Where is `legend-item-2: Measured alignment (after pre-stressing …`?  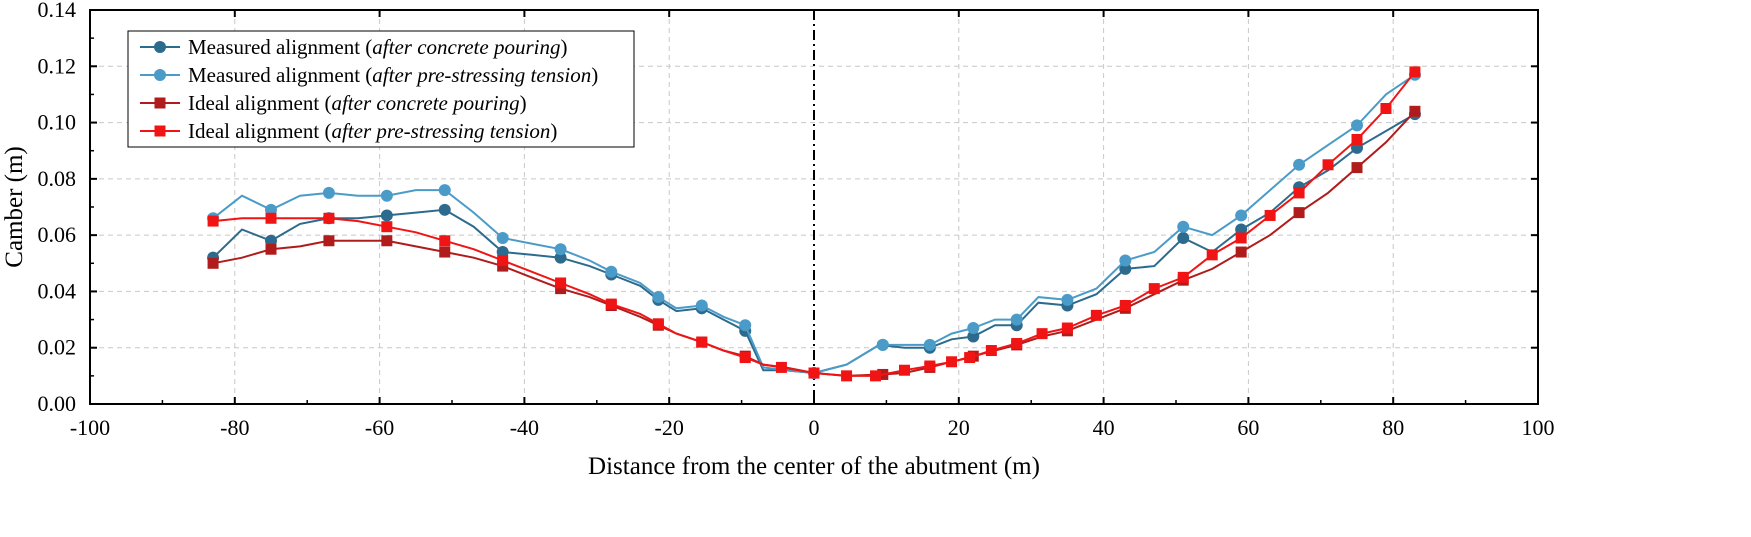 legend-item-2: Measured alignment (after pre-stressing … is located at coordinates (369, 75).